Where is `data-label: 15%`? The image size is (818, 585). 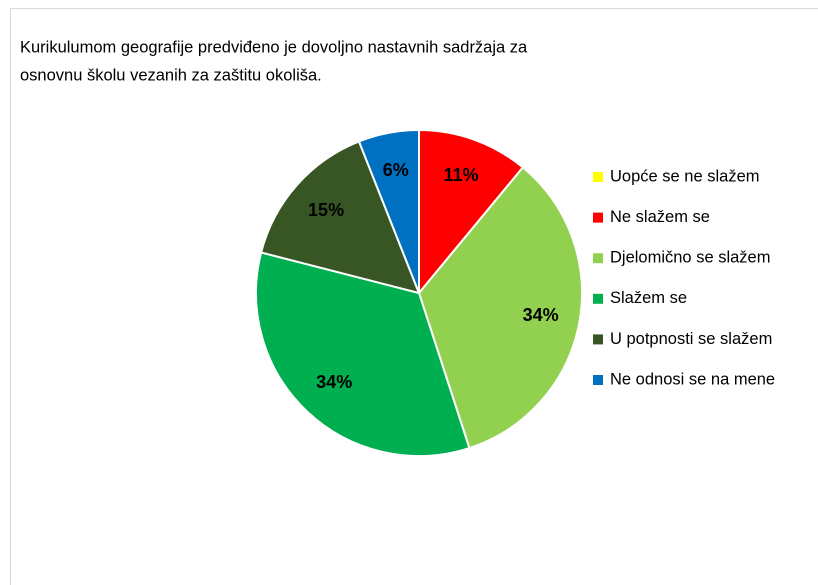 data-label: 15% is located at coordinates (326, 210).